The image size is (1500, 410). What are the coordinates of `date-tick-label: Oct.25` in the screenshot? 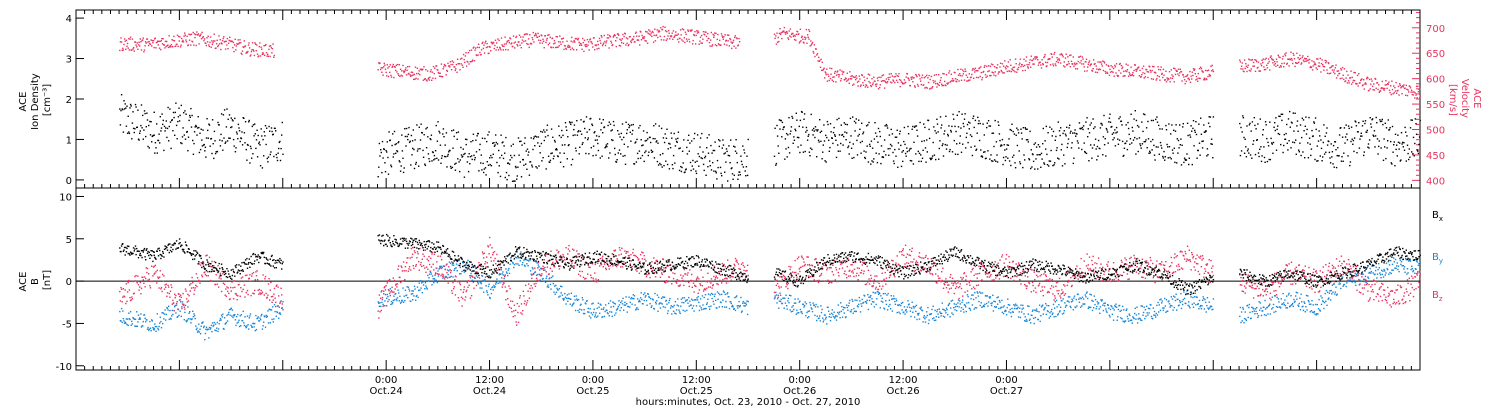 It's located at (592, 391).